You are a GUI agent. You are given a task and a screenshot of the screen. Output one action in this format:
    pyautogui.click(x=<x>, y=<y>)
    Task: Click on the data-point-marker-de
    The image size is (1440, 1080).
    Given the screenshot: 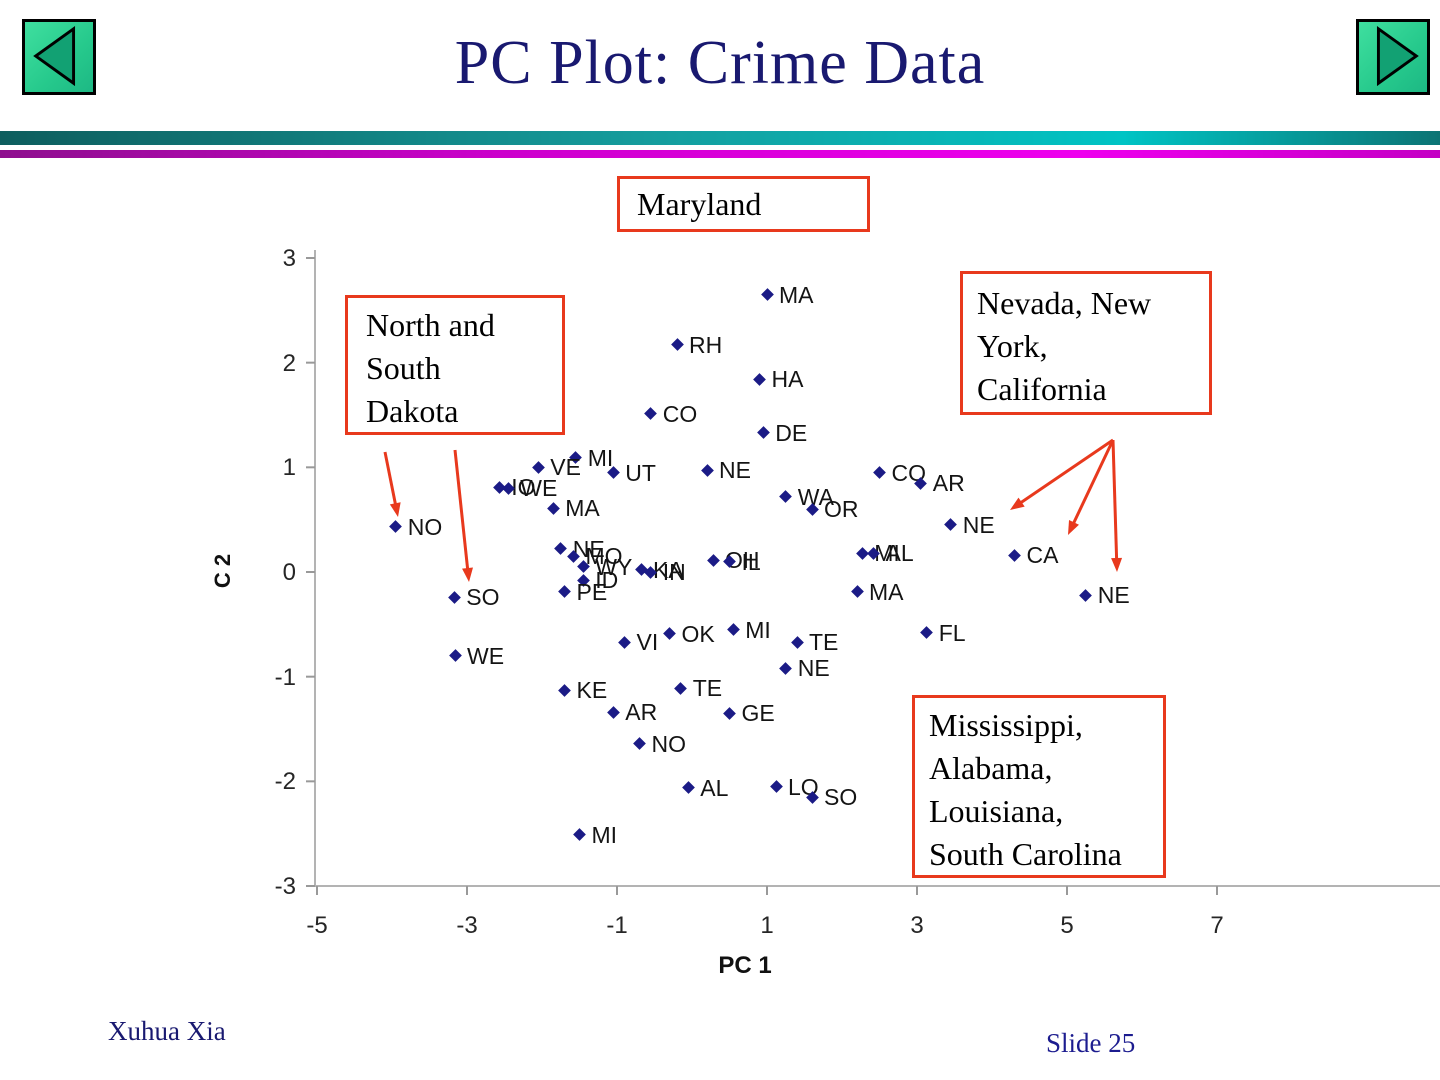 What is the action you would take?
    pyautogui.click(x=763, y=433)
    